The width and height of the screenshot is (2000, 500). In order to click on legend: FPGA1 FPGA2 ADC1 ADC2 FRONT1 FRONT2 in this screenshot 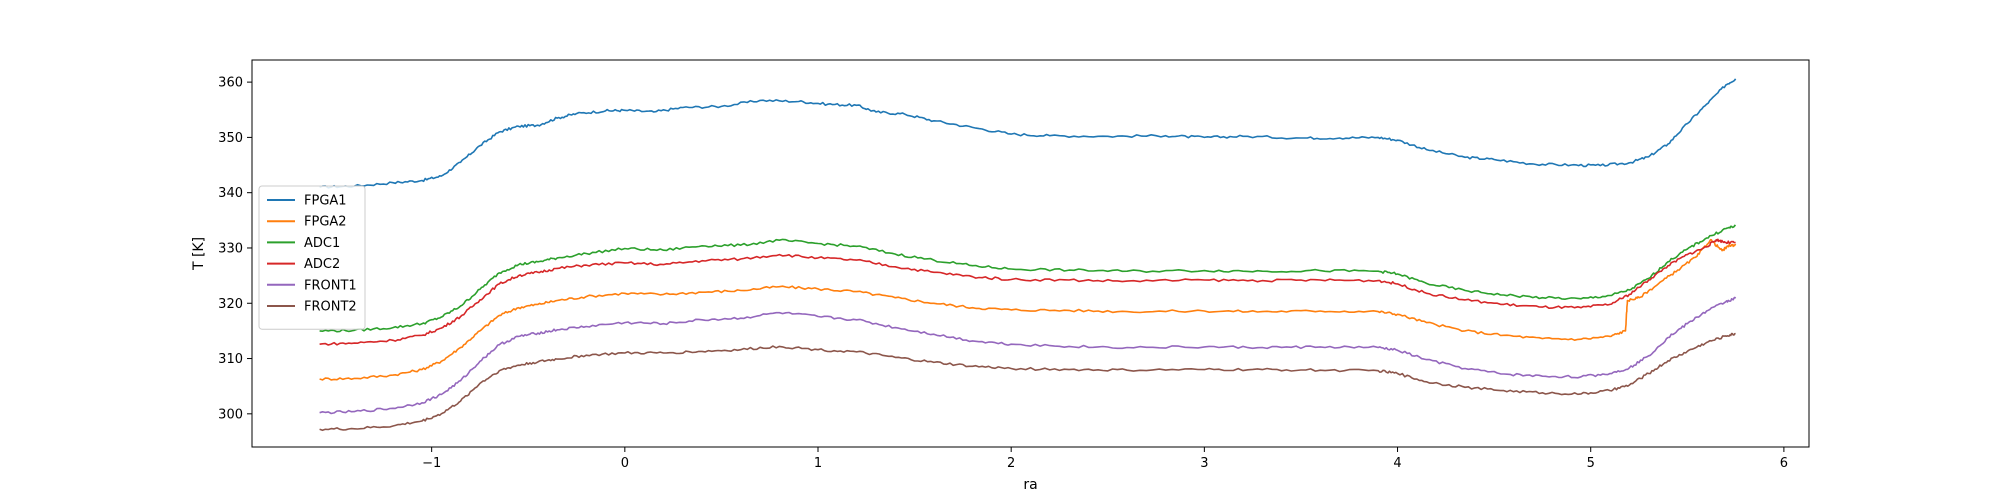, I will do `click(312, 257)`.